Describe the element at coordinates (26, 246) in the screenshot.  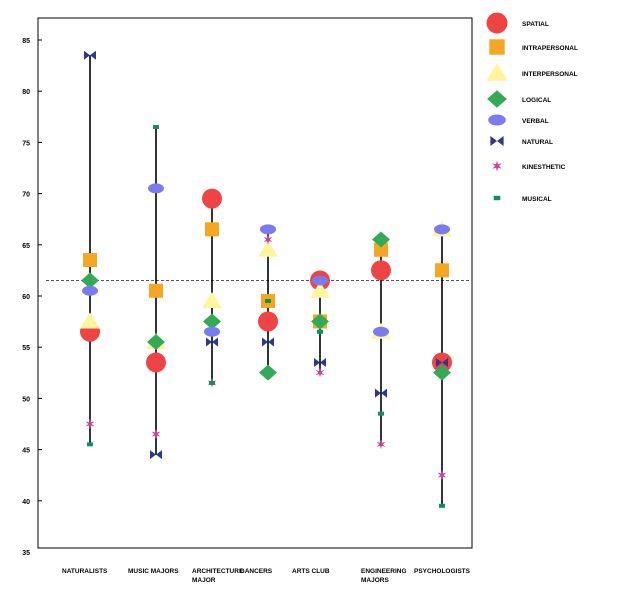
I see `y-tick-label: 65` at that location.